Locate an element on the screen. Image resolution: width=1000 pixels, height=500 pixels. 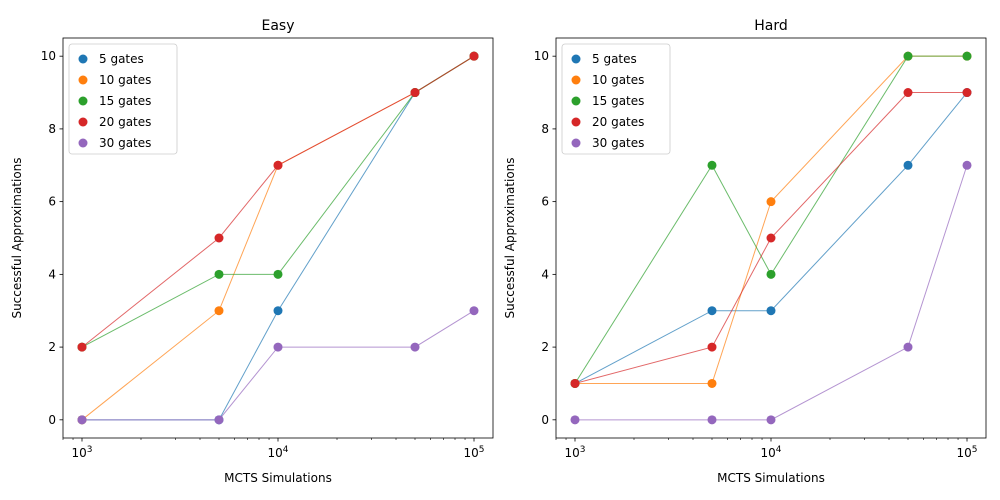
series-line is located at coordinates (278, 365).